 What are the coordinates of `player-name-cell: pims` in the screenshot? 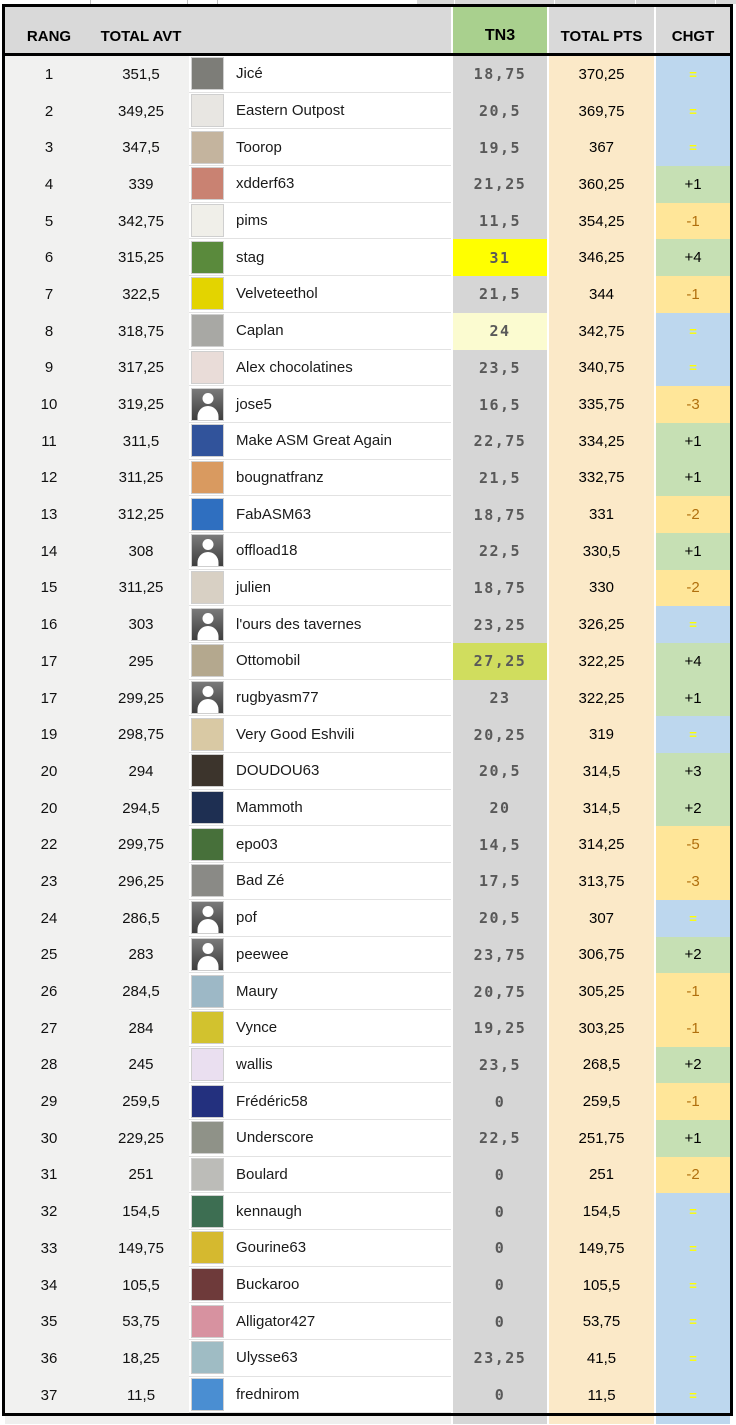 It's located at (340, 221).